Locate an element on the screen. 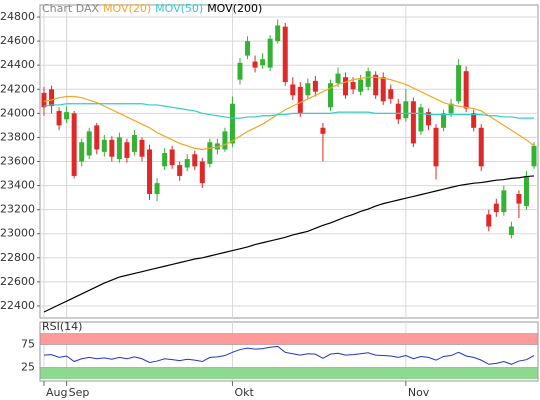 The image size is (540, 400). chart-title: Chart DAX is located at coordinates (71, 8).